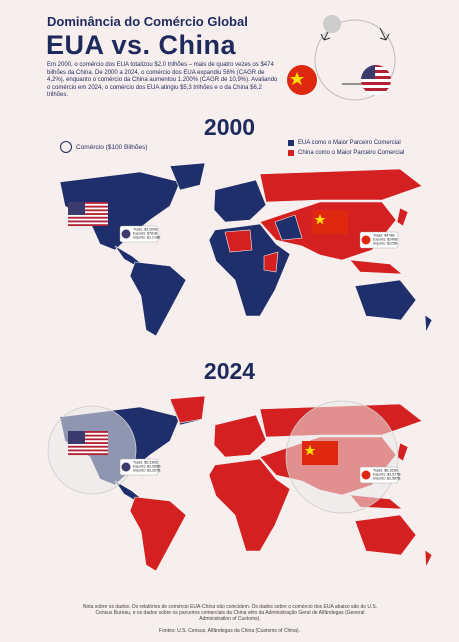 The height and width of the screenshot is (642, 459). Describe the element at coordinates (385, 471) in the screenshot. I see `callout-text: Trade: $6,163B` at that location.